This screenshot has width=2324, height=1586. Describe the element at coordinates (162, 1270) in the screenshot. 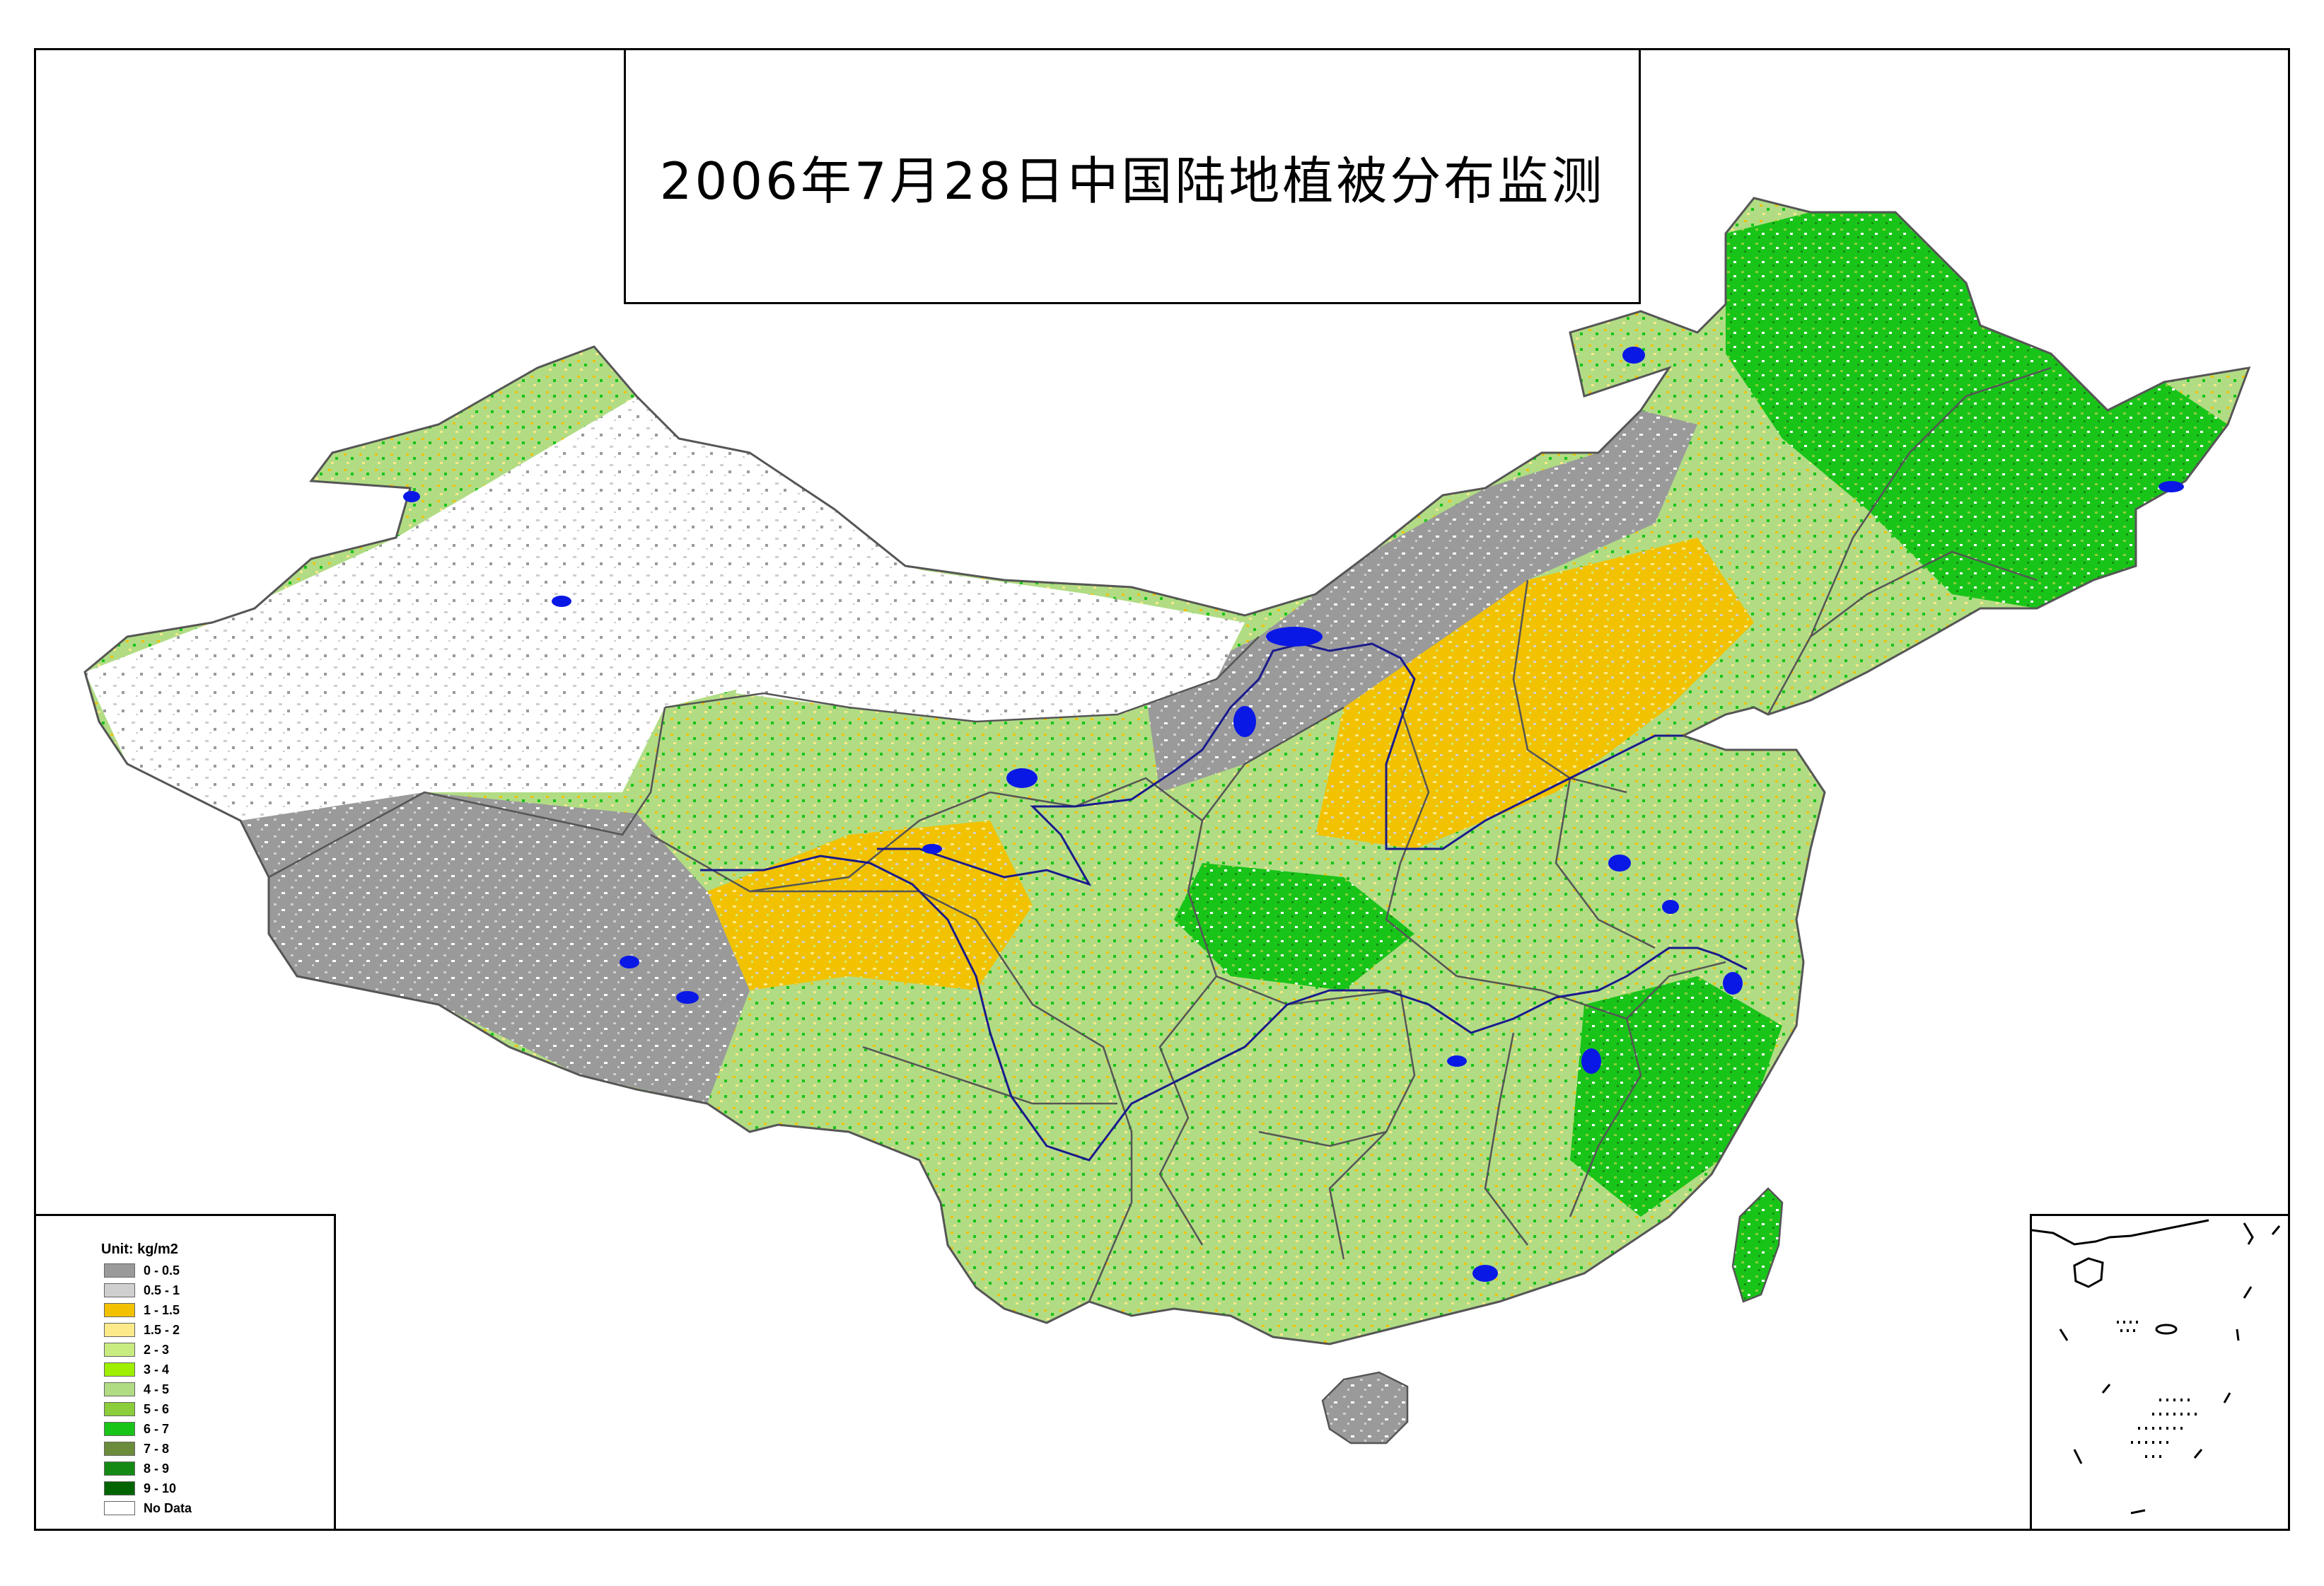

I see `legend-label: 0 - 0.5` at that location.